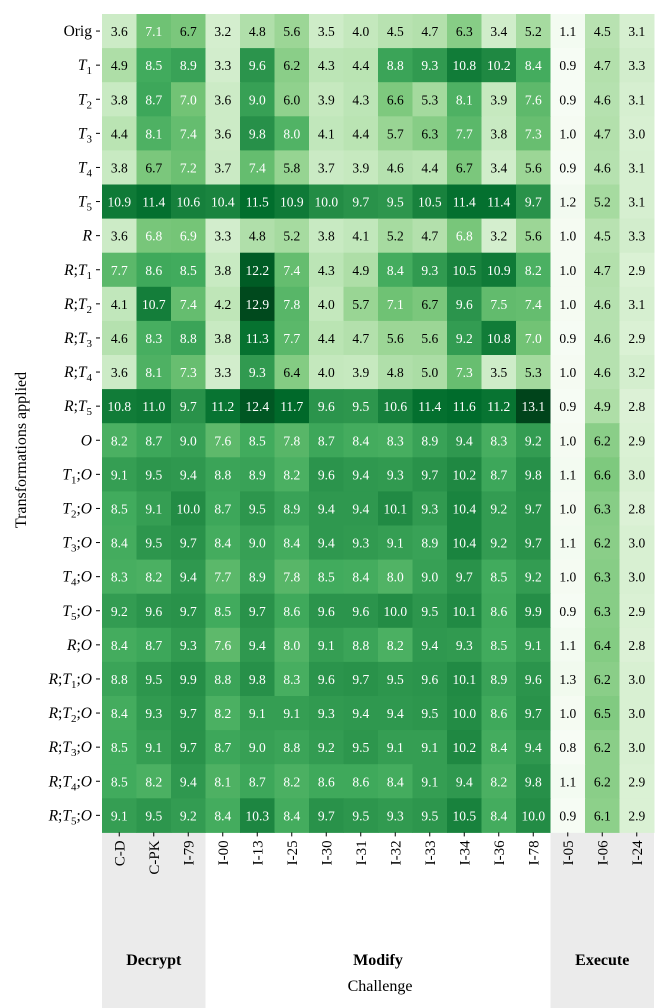 The image size is (672, 1008). What do you see at coordinates (222, 406) in the screenshot?
I see `cell-value-label: 11.2` at bounding box center [222, 406].